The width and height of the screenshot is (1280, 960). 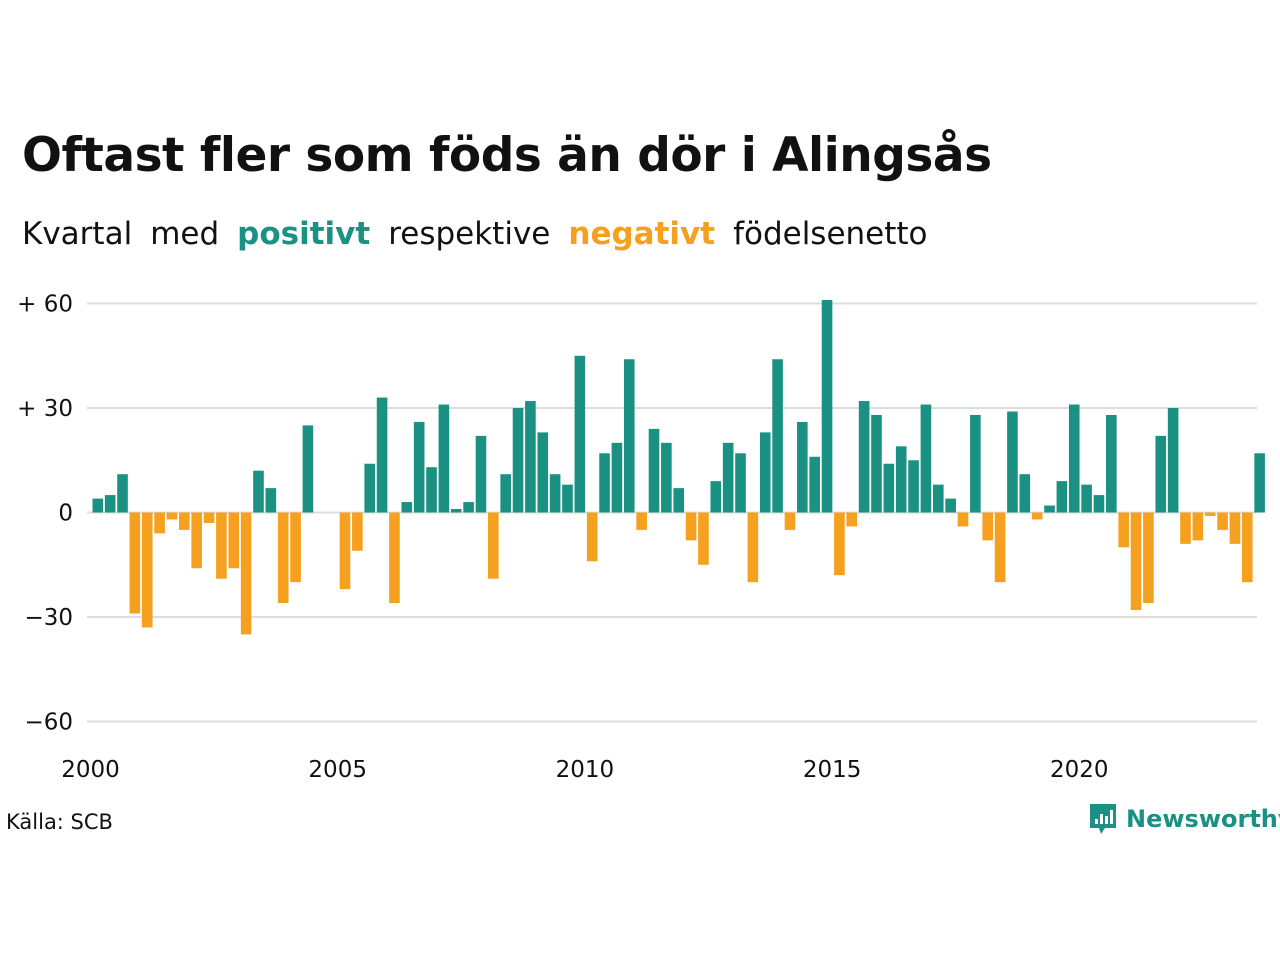 I want to click on brand-name: Newsworthy, so click(x=1203, y=819).